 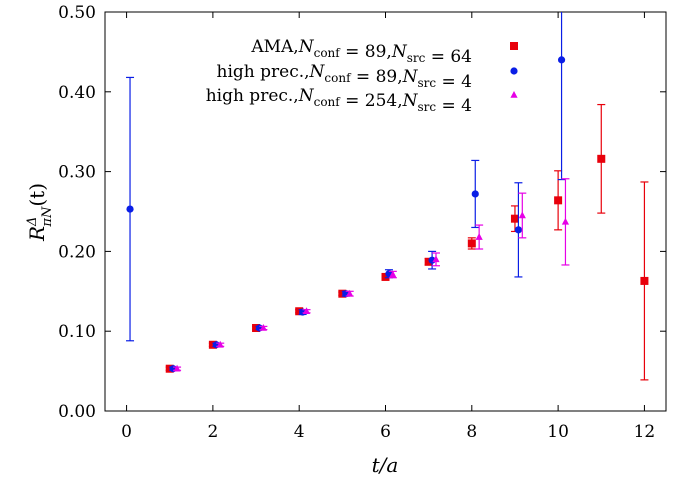 I want to click on x-tick-label: 12, so click(x=645, y=432).